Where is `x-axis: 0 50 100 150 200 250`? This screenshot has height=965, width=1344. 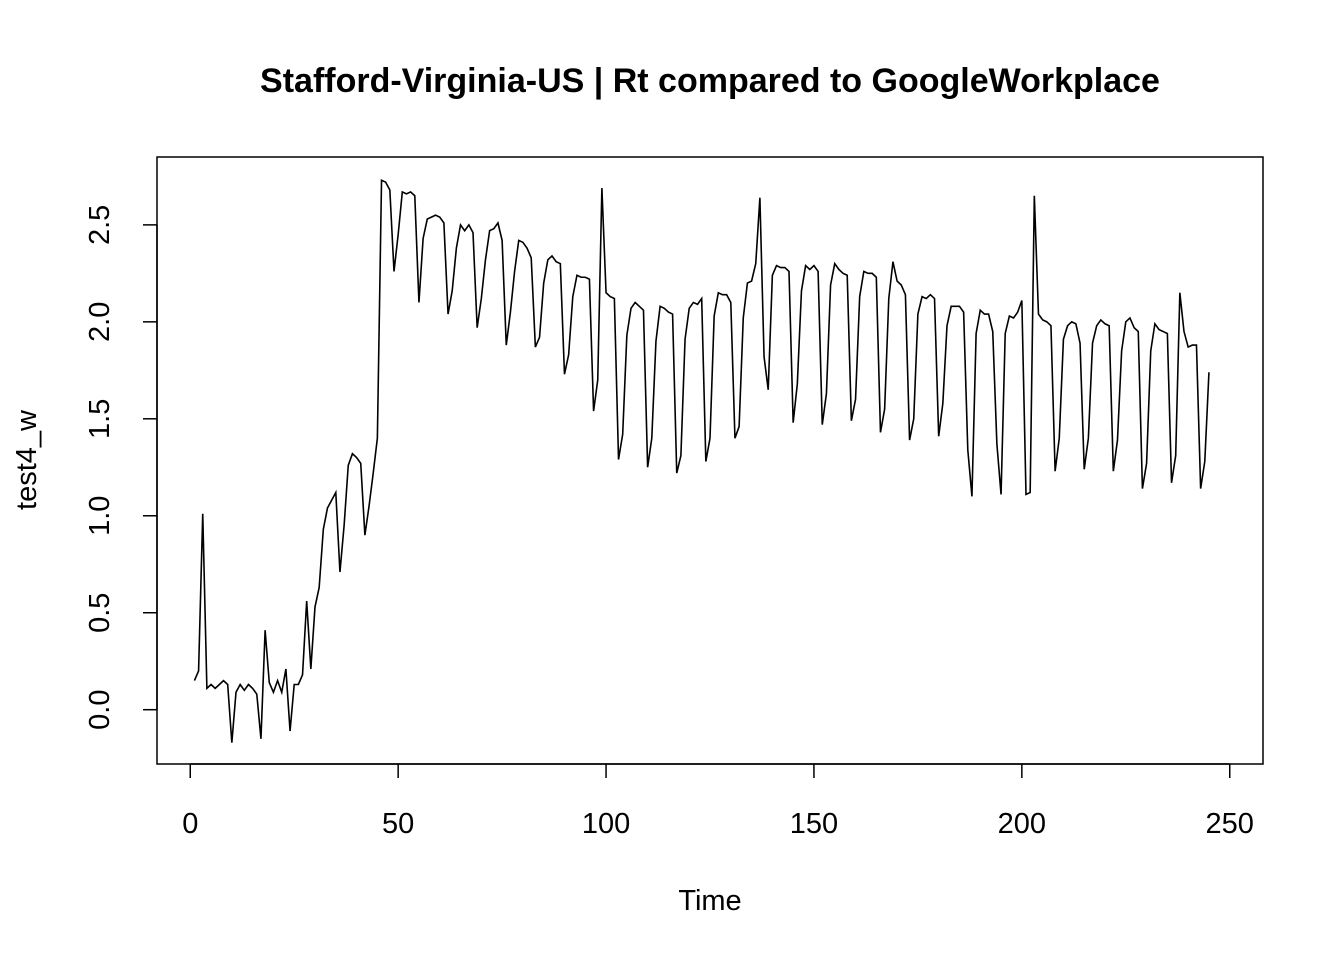 x-axis: 0 50 100 150 200 250 is located at coordinates (718, 801).